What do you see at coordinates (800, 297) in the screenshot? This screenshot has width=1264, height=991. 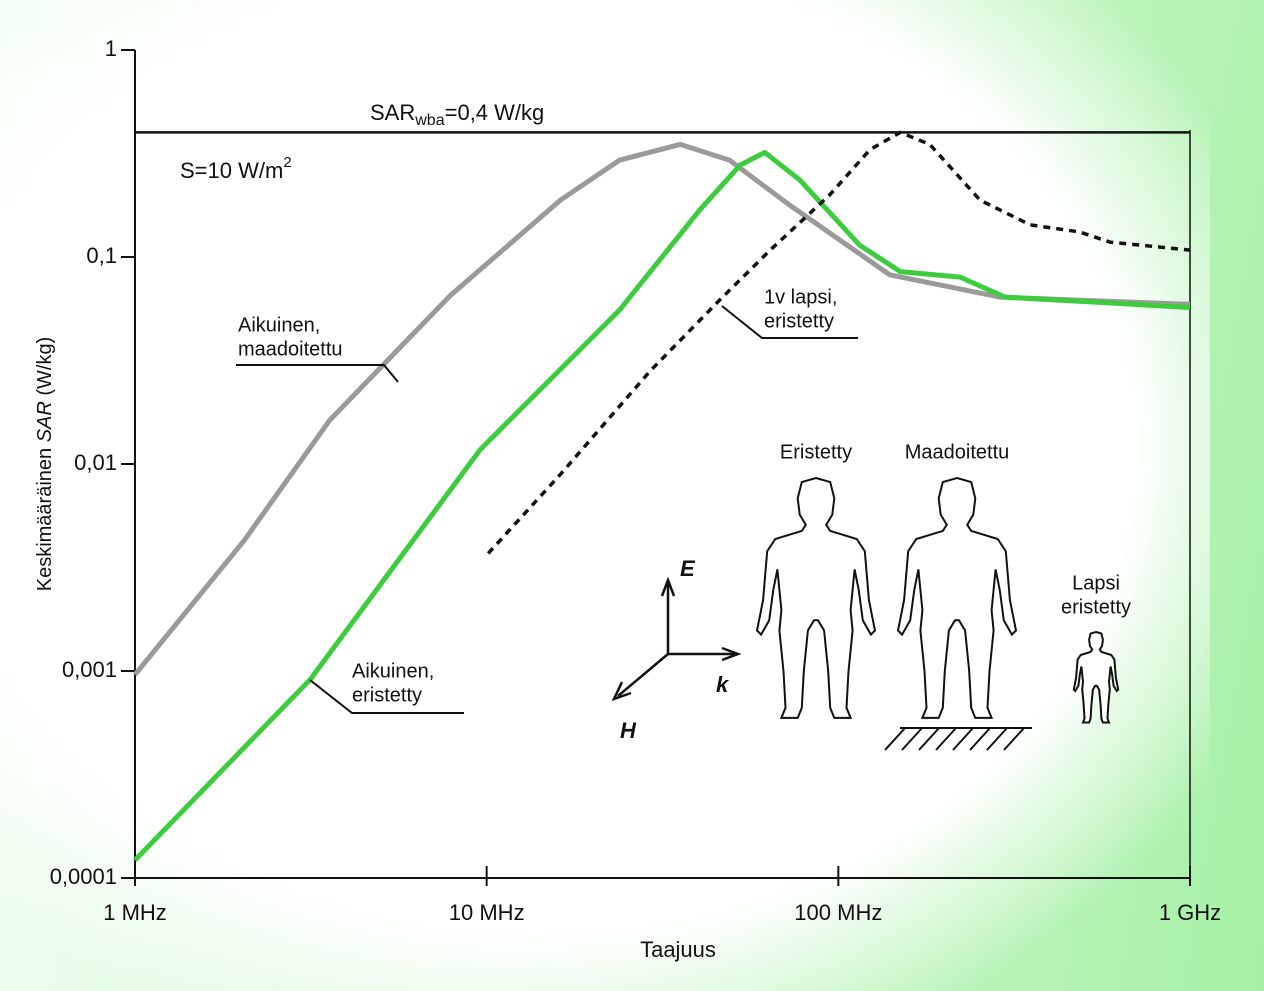 I see `series-annotation: 1v lapsi,` at bounding box center [800, 297].